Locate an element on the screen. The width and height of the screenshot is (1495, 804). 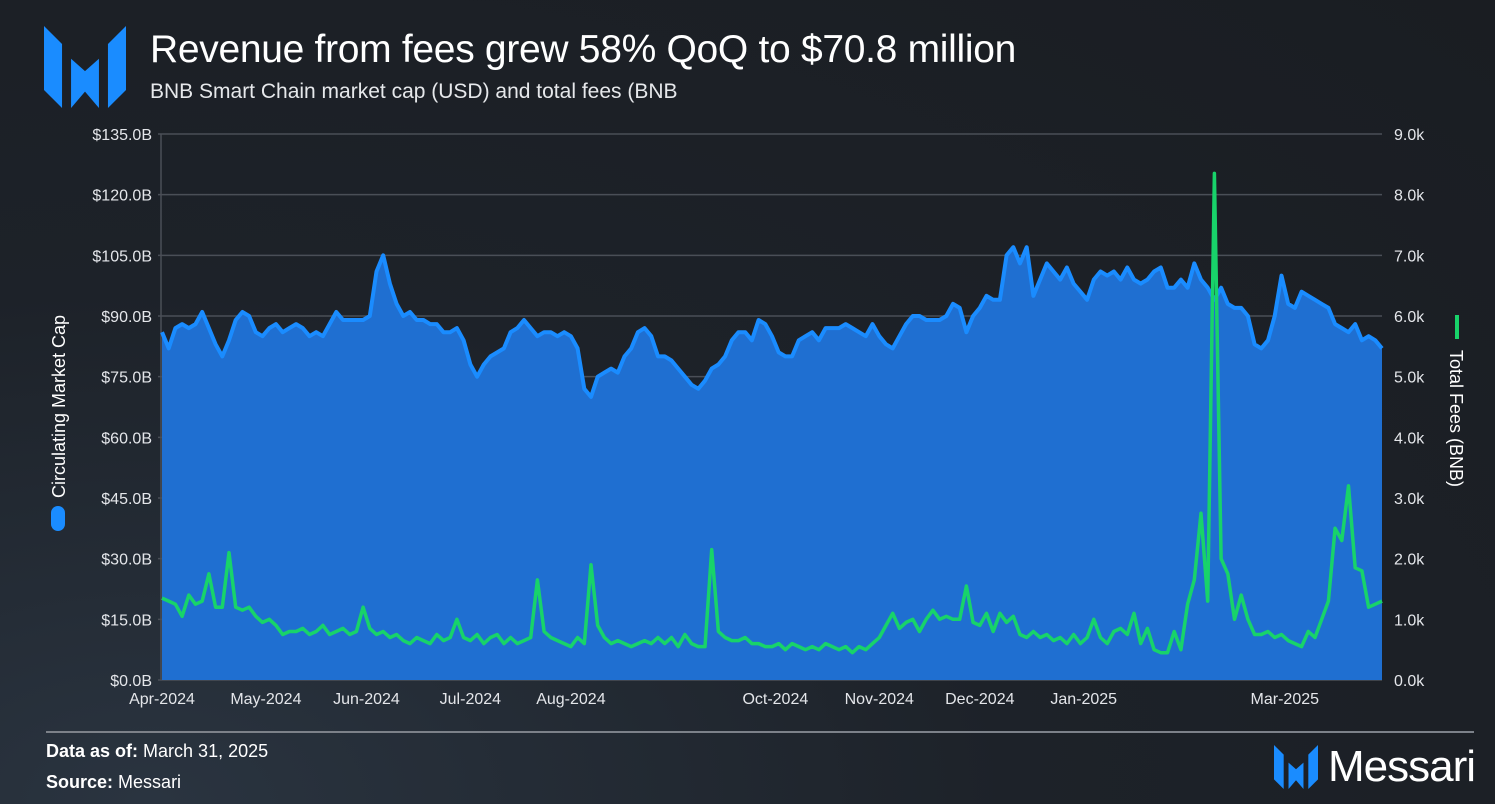
fees-legend-swatch is located at coordinates (1457, 327).